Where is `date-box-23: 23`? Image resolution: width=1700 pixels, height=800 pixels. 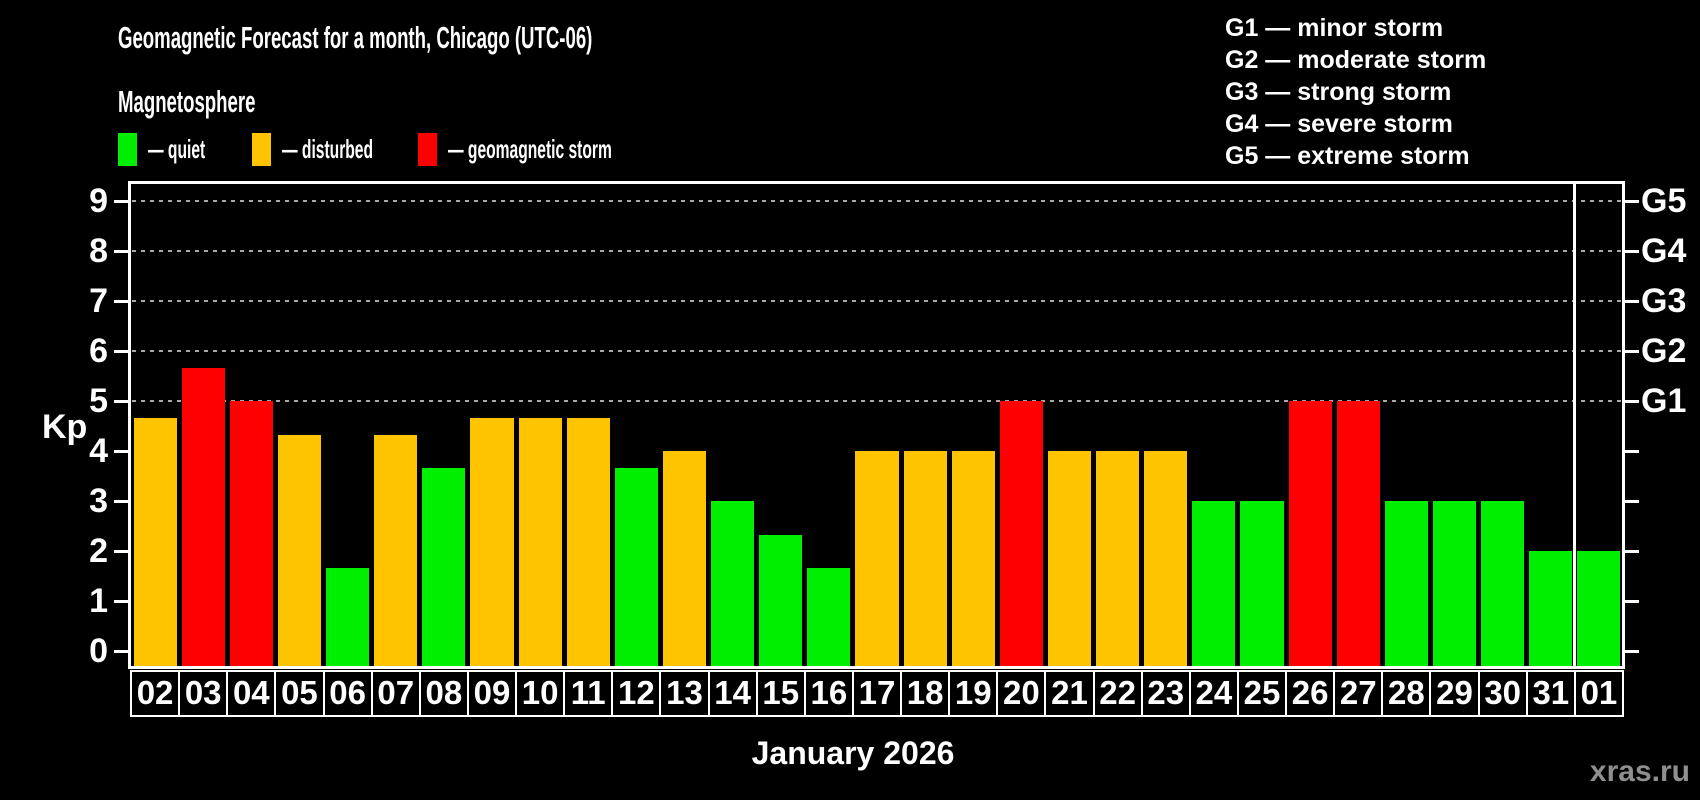 date-box-23: 23 is located at coordinates (1165, 693).